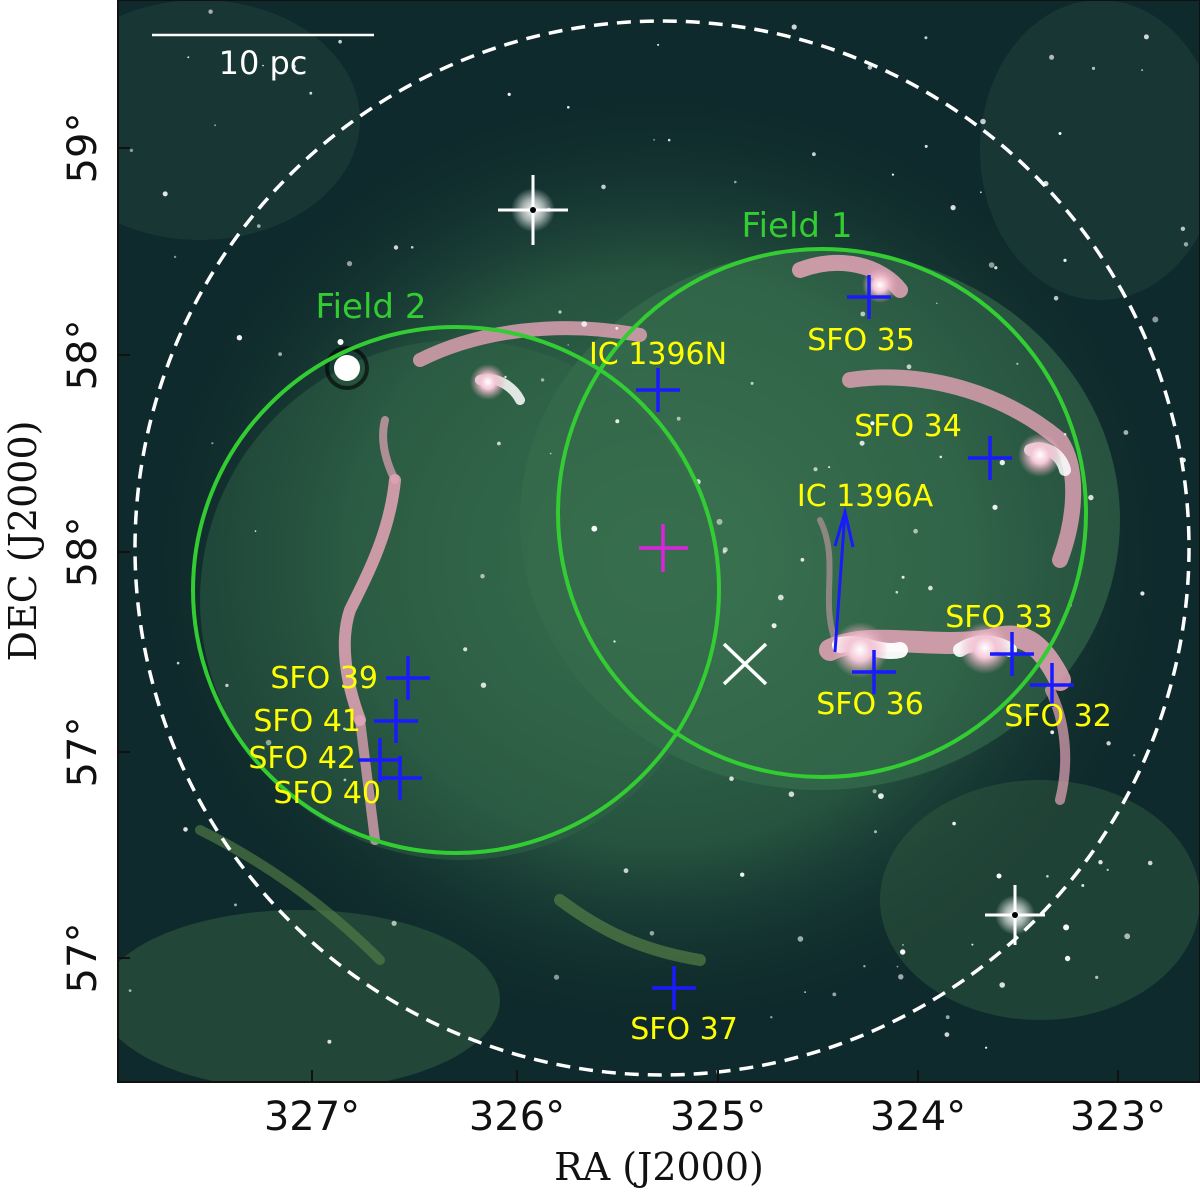 This screenshot has height=1193, width=1200. Describe the element at coordinates (124, 553) in the screenshot. I see `y-ticks` at that location.